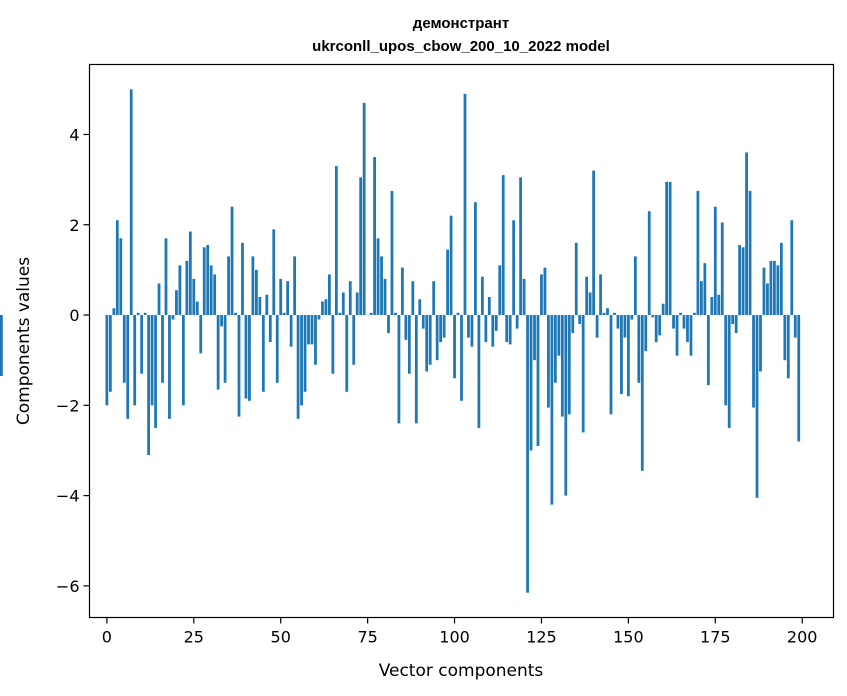 The image size is (847, 696). What do you see at coordinates (628, 637) in the screenshot?
I see `x-tick-label: 150` at bounding box center [628, 637].